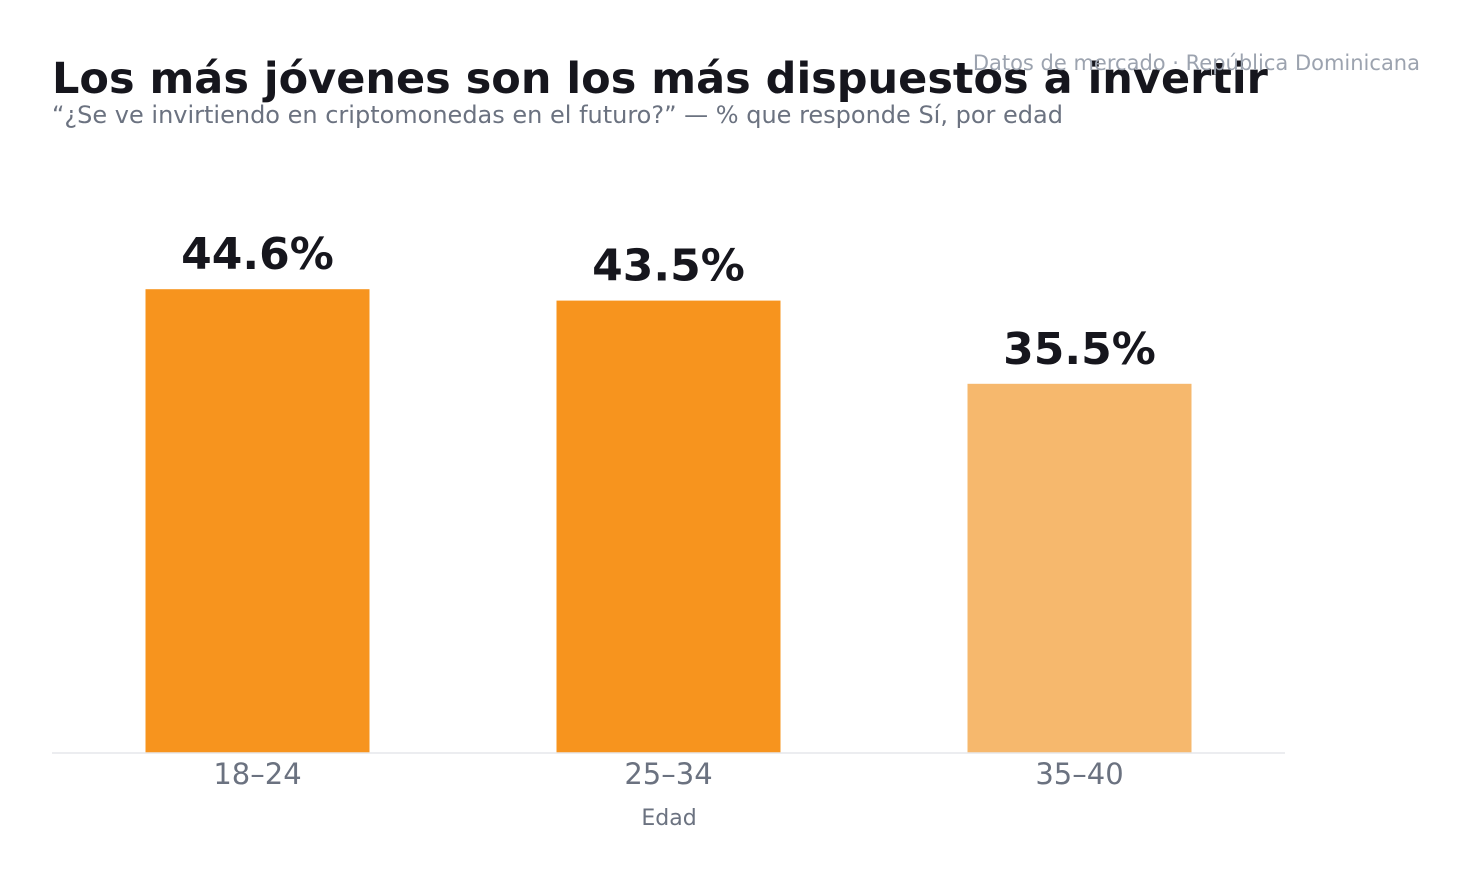  I want to click on x-tick-labels-group: 18–24 25–34 35–40, so click(668, 774).